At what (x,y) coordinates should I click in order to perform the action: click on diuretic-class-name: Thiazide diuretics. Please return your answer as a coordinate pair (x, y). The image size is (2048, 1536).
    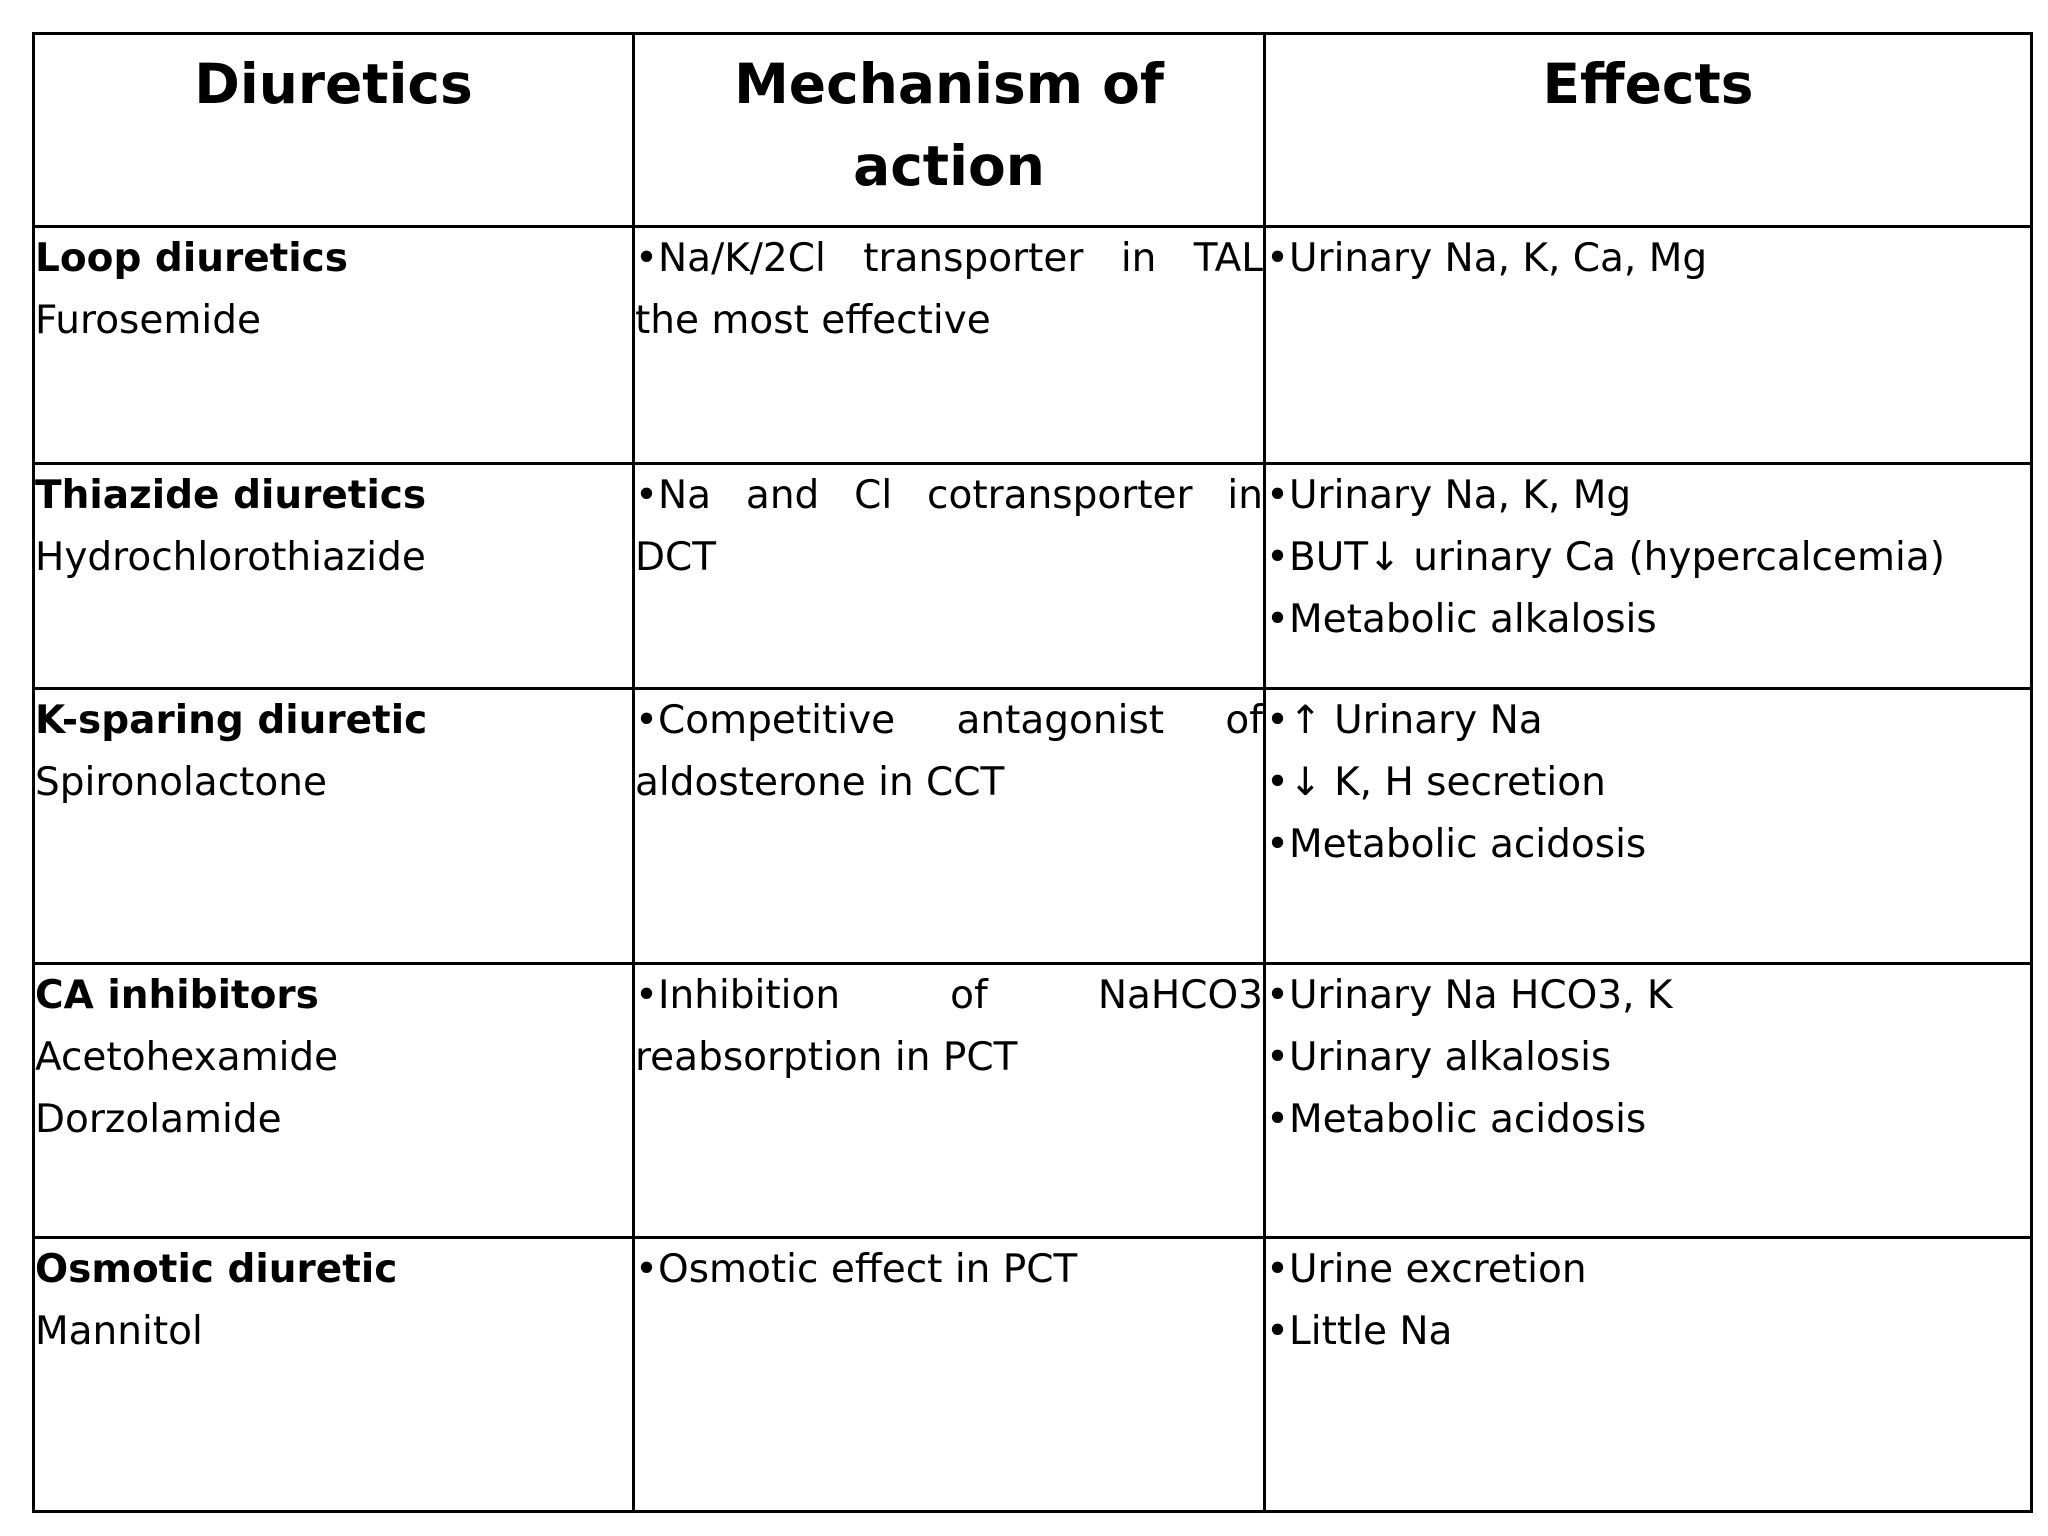
    Looking at the image, I should click on (231, 495).